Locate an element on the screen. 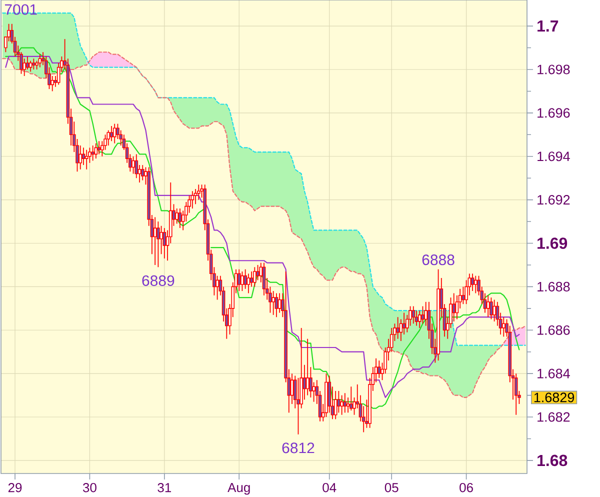 Image resolution: width=600 pixels, height=497 pixels. annotation: 6812 is located at coordinates (298, 448).